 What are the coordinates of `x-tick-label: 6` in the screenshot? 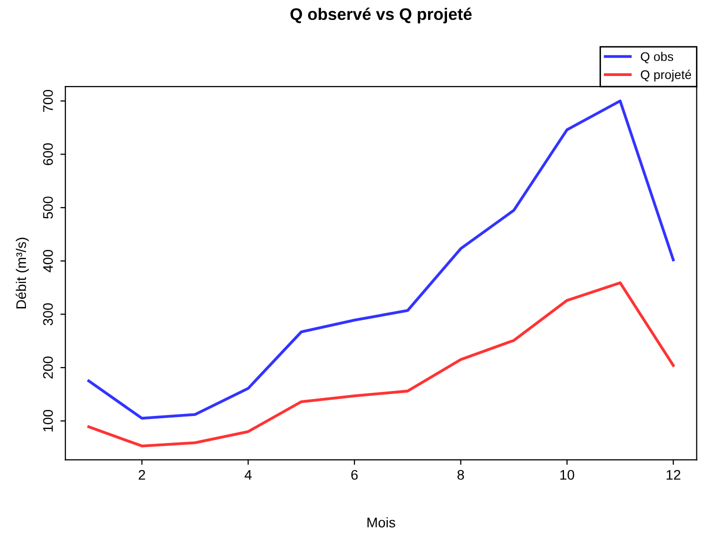 It's located at (354, 475).